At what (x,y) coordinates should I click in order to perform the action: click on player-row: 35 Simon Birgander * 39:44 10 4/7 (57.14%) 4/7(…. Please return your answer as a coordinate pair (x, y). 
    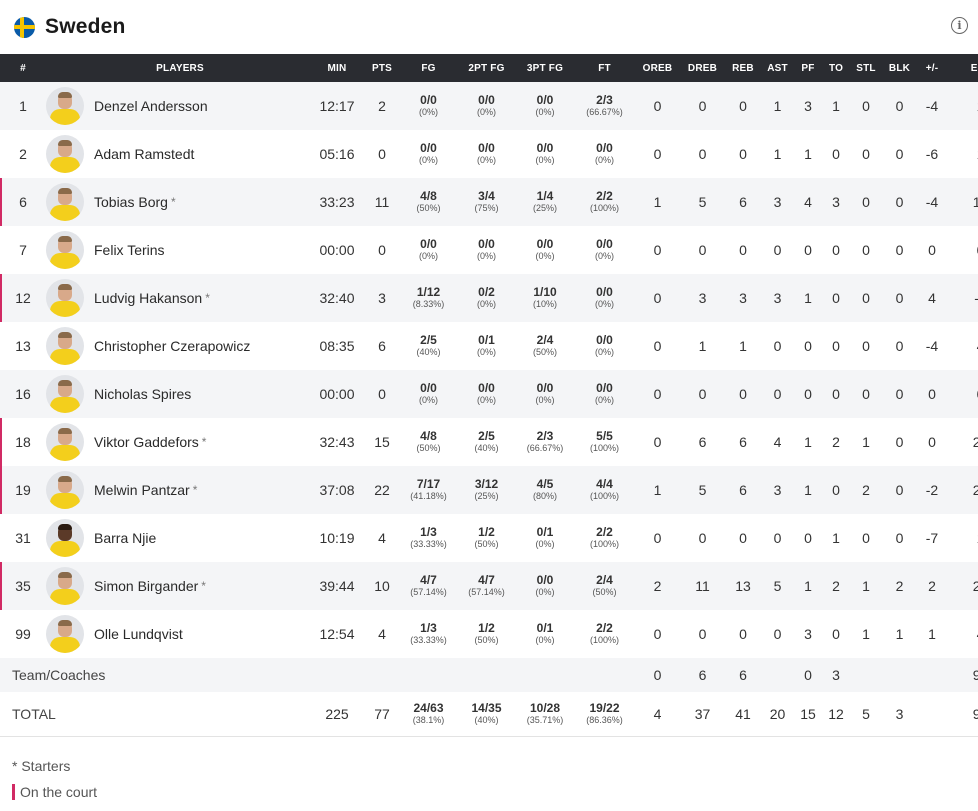
    Looking at the image, I should click on (489, 586).